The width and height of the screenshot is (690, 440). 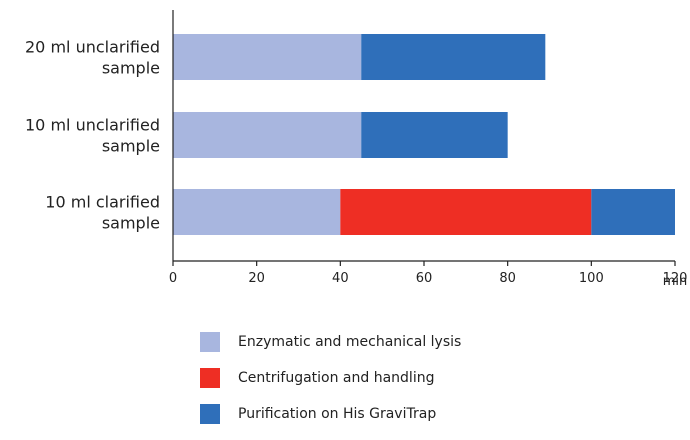 What do you see at coordinates (591, 278) in the screenshot?
I see `x-tick-label-6: 100` at bounding box center [591, 278].